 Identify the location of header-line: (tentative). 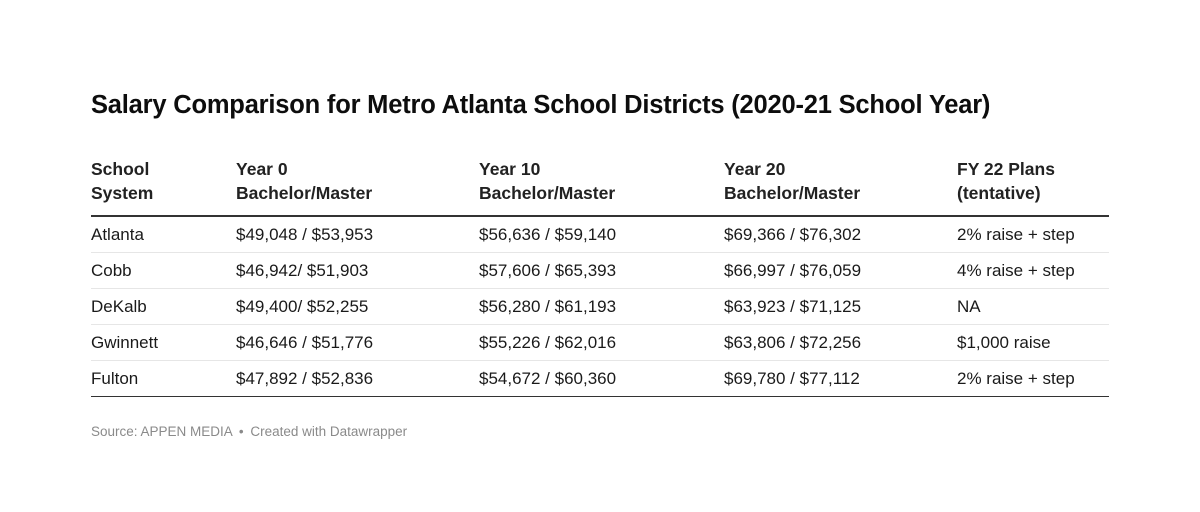
(999, 193).